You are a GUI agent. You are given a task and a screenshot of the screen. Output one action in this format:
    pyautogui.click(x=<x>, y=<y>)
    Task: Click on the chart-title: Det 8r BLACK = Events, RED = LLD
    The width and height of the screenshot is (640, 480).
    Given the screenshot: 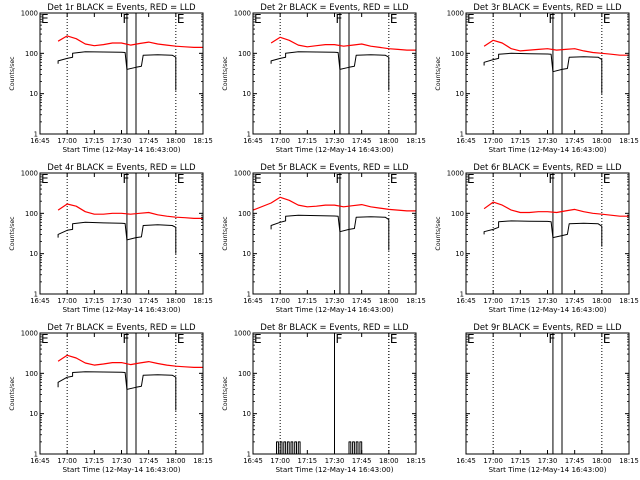 What is the action you would take?
    pyautogui.click(x=334, y=327)
    